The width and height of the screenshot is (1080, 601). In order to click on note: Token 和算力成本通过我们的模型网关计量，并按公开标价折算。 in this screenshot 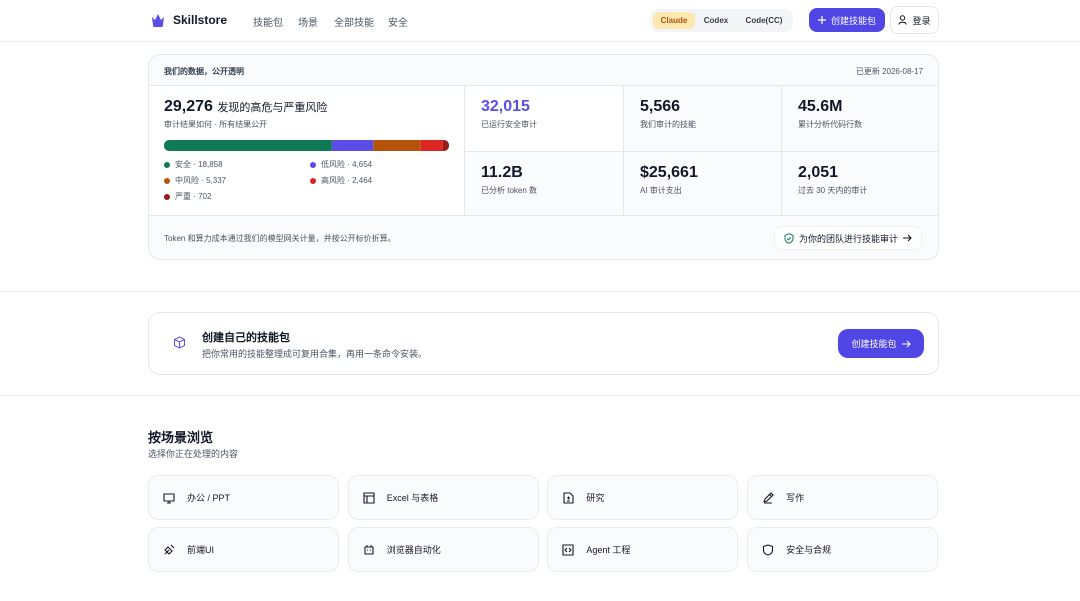, I will do `click(280, 238)`.